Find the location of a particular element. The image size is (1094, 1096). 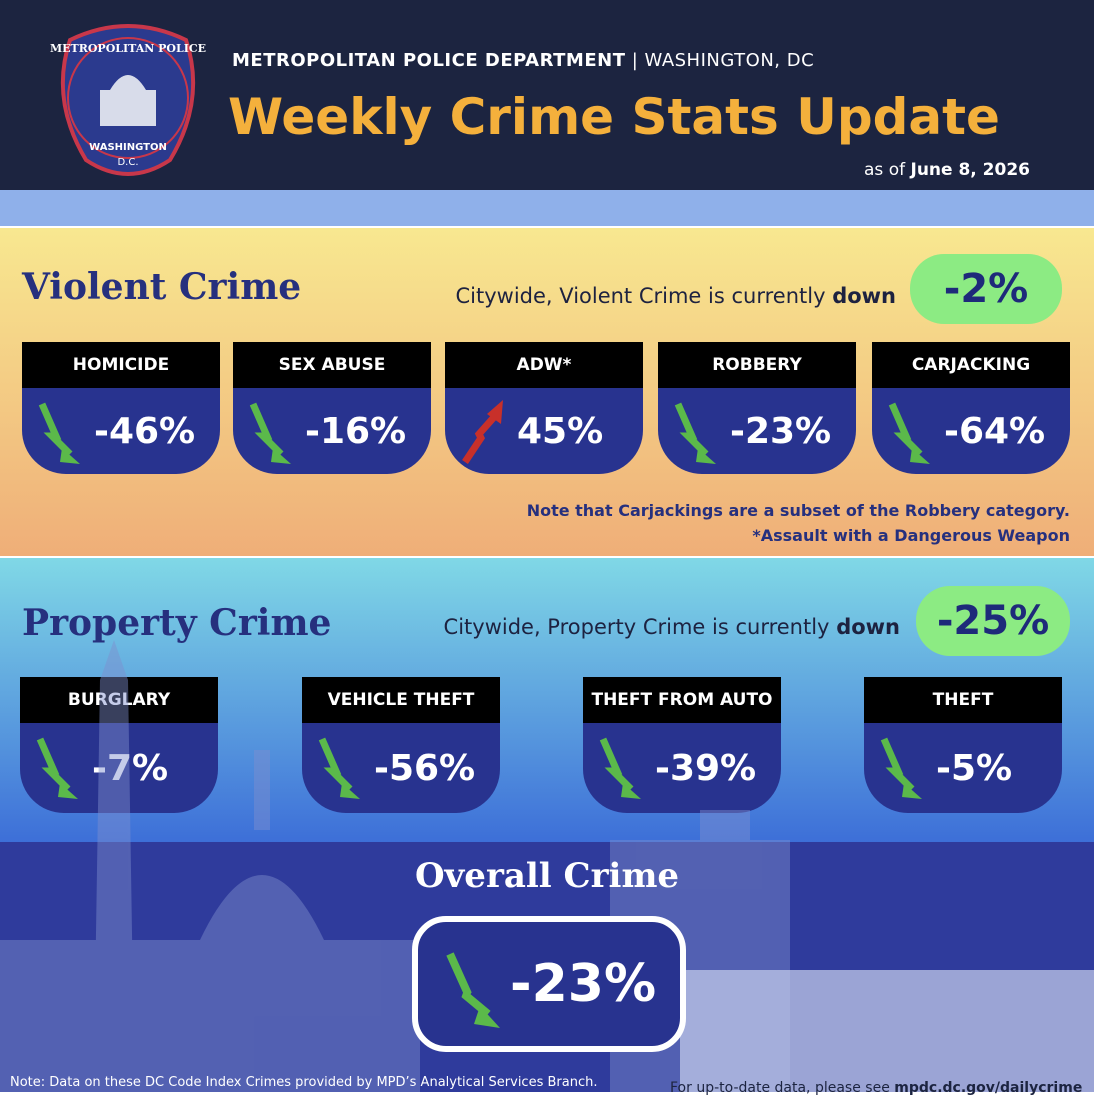

card-body: -7% is located at coordinates (119, 768).